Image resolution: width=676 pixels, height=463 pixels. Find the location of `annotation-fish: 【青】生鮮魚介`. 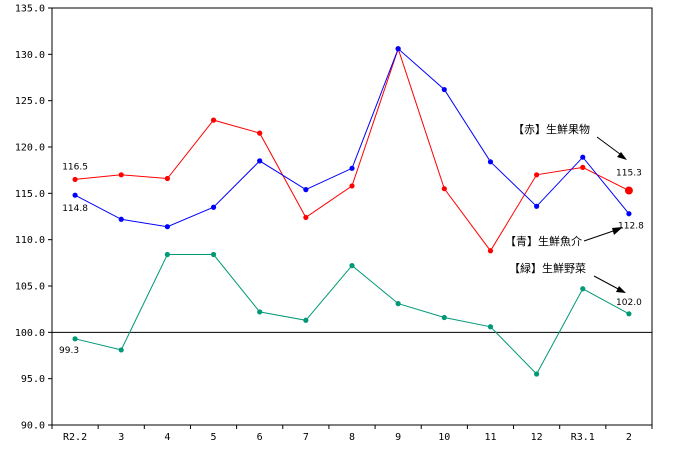

annotation-fish: 【青】生鮮魚介 is located at coordinates (564, 237).